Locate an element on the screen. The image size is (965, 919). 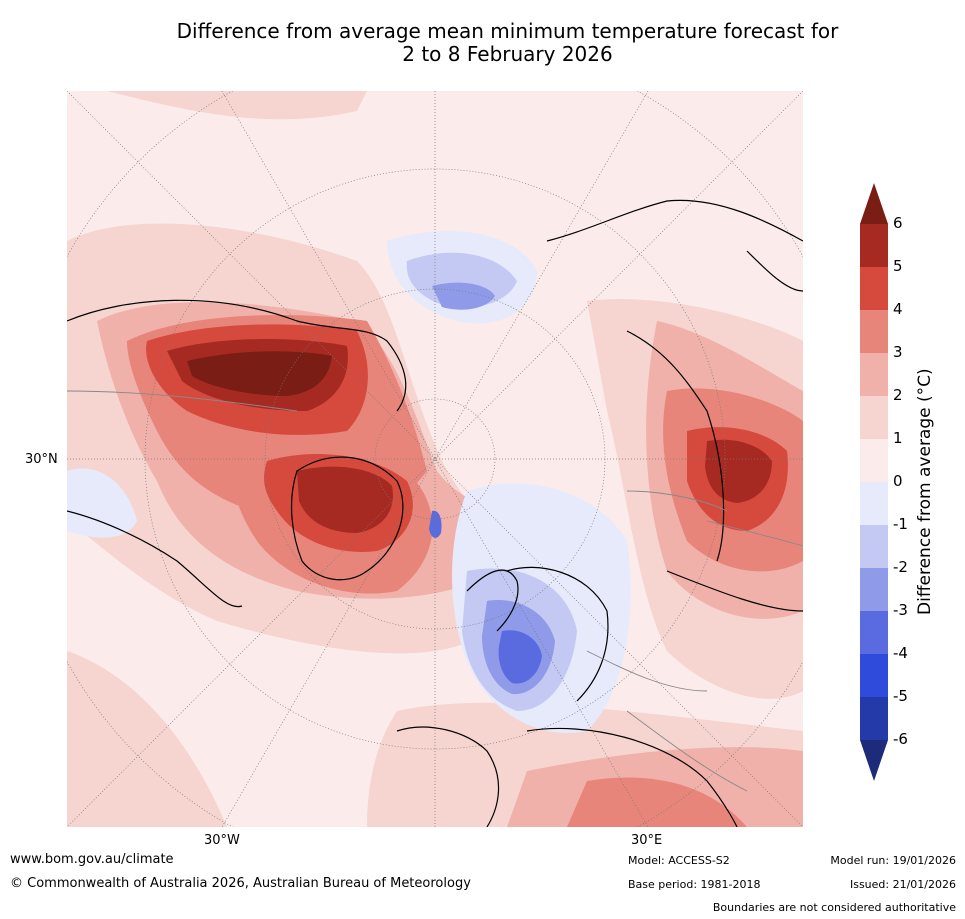
model-run-date: Model run: 19/01/2026 is located at coordinates (893, 860).